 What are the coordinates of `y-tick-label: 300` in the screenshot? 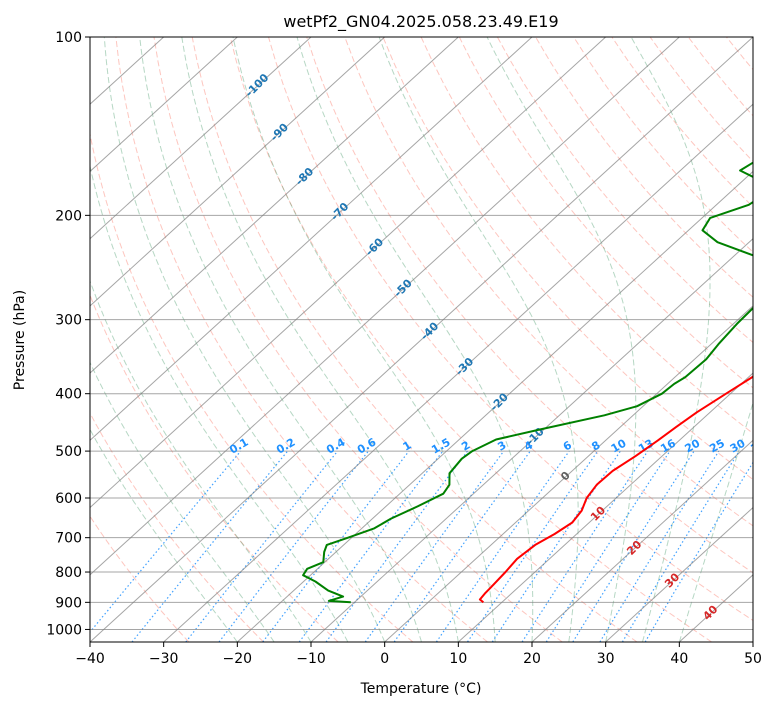 It's located at (68, 321).